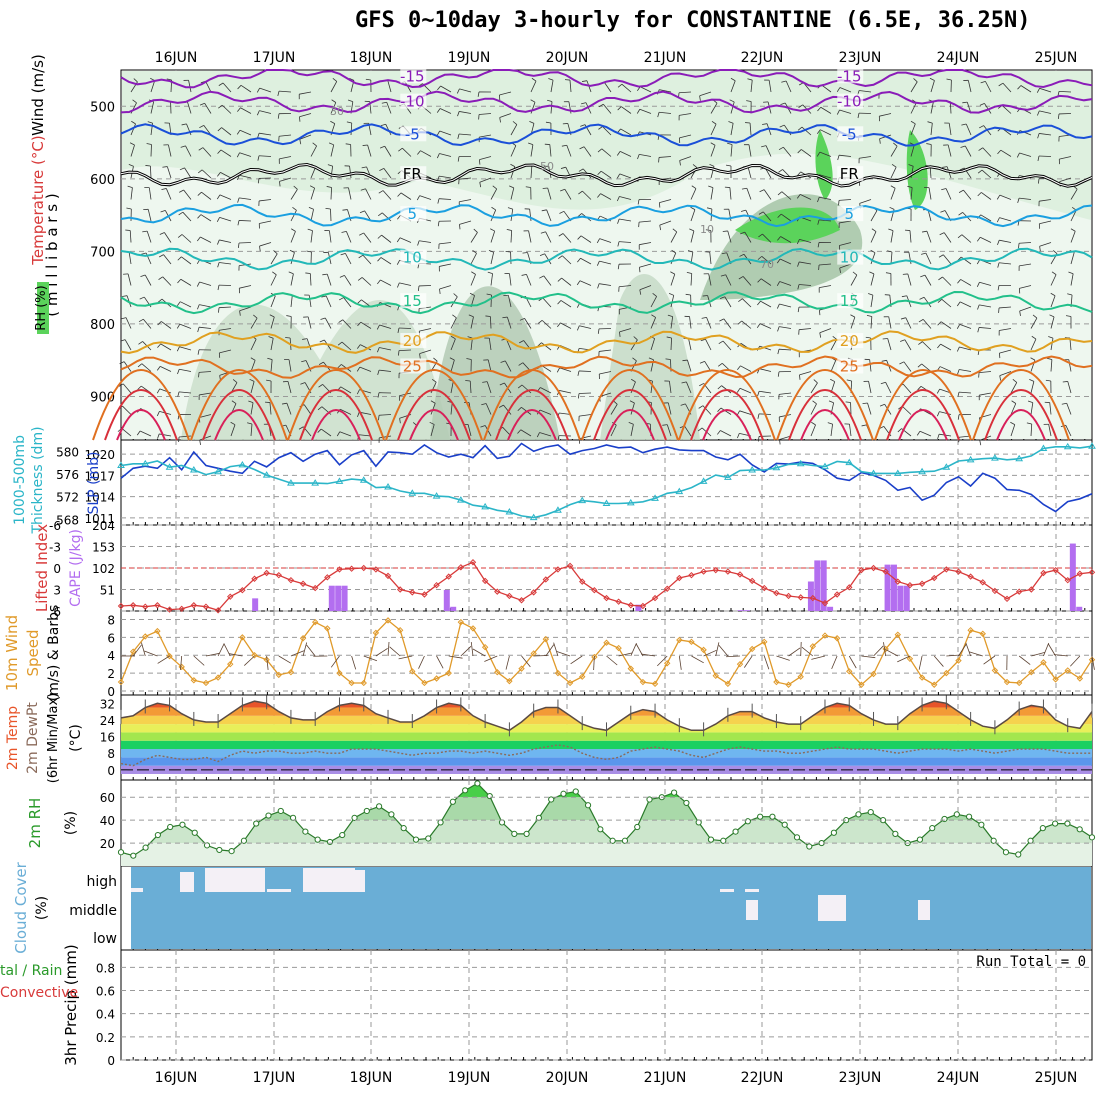 Image resolution: width=1100 pixels, height=1100 pixels. I want to click on panel-frame, so click(606, 653).